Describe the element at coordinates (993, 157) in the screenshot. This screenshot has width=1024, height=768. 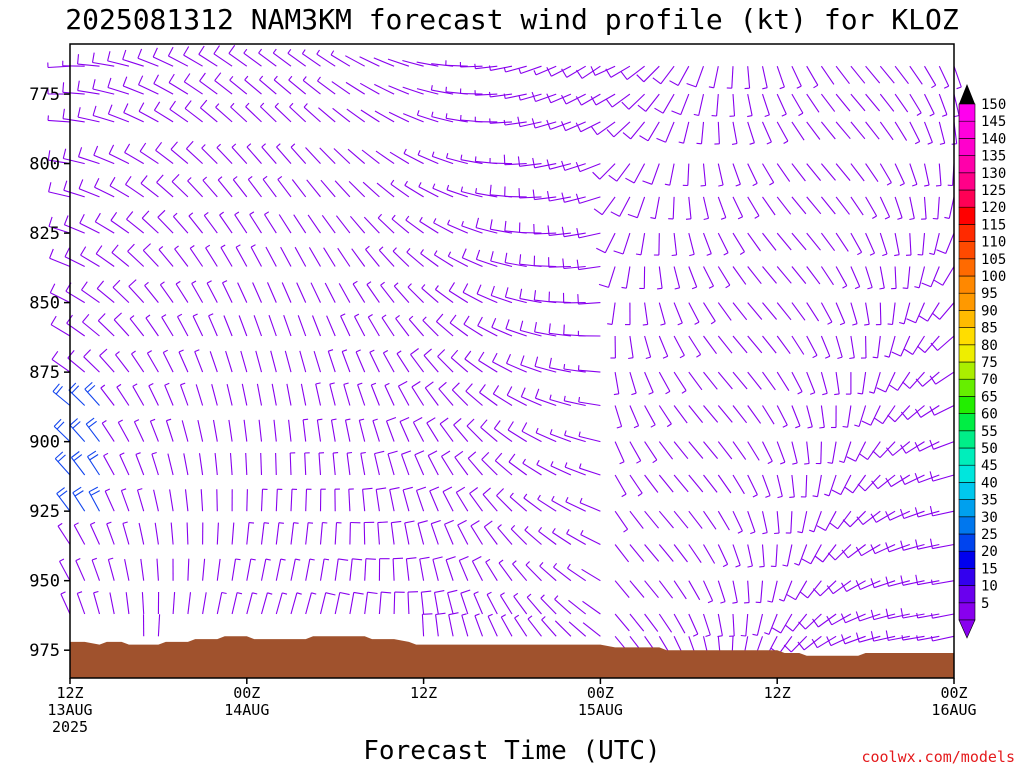
I see `colorbar-label: 135` at that location.